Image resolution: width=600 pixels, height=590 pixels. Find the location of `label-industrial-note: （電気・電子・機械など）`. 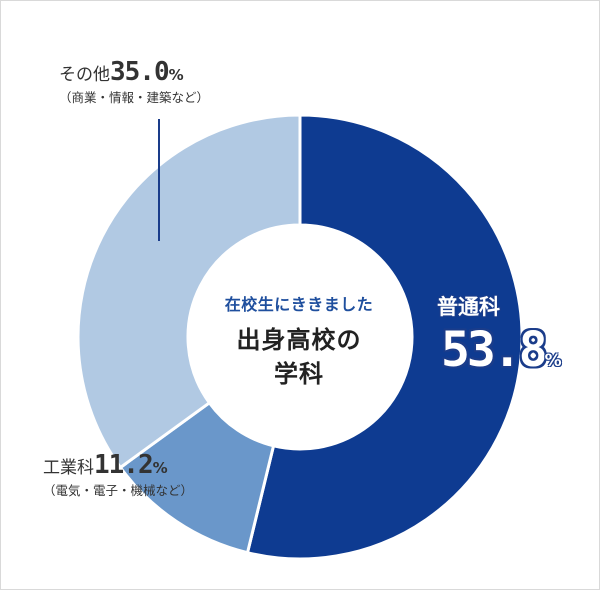

label-industrial-note: （電気・電子・機械など） is located at coordinates (118, 490).